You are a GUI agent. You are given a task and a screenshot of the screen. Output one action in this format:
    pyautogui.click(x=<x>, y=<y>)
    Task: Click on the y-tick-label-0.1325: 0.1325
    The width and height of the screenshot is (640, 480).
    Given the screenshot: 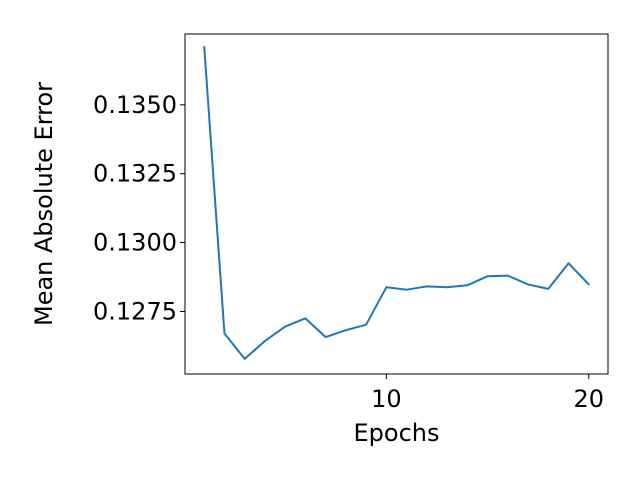 What is the action you would take?
    pyautogui.click(x=135, y=174)
    